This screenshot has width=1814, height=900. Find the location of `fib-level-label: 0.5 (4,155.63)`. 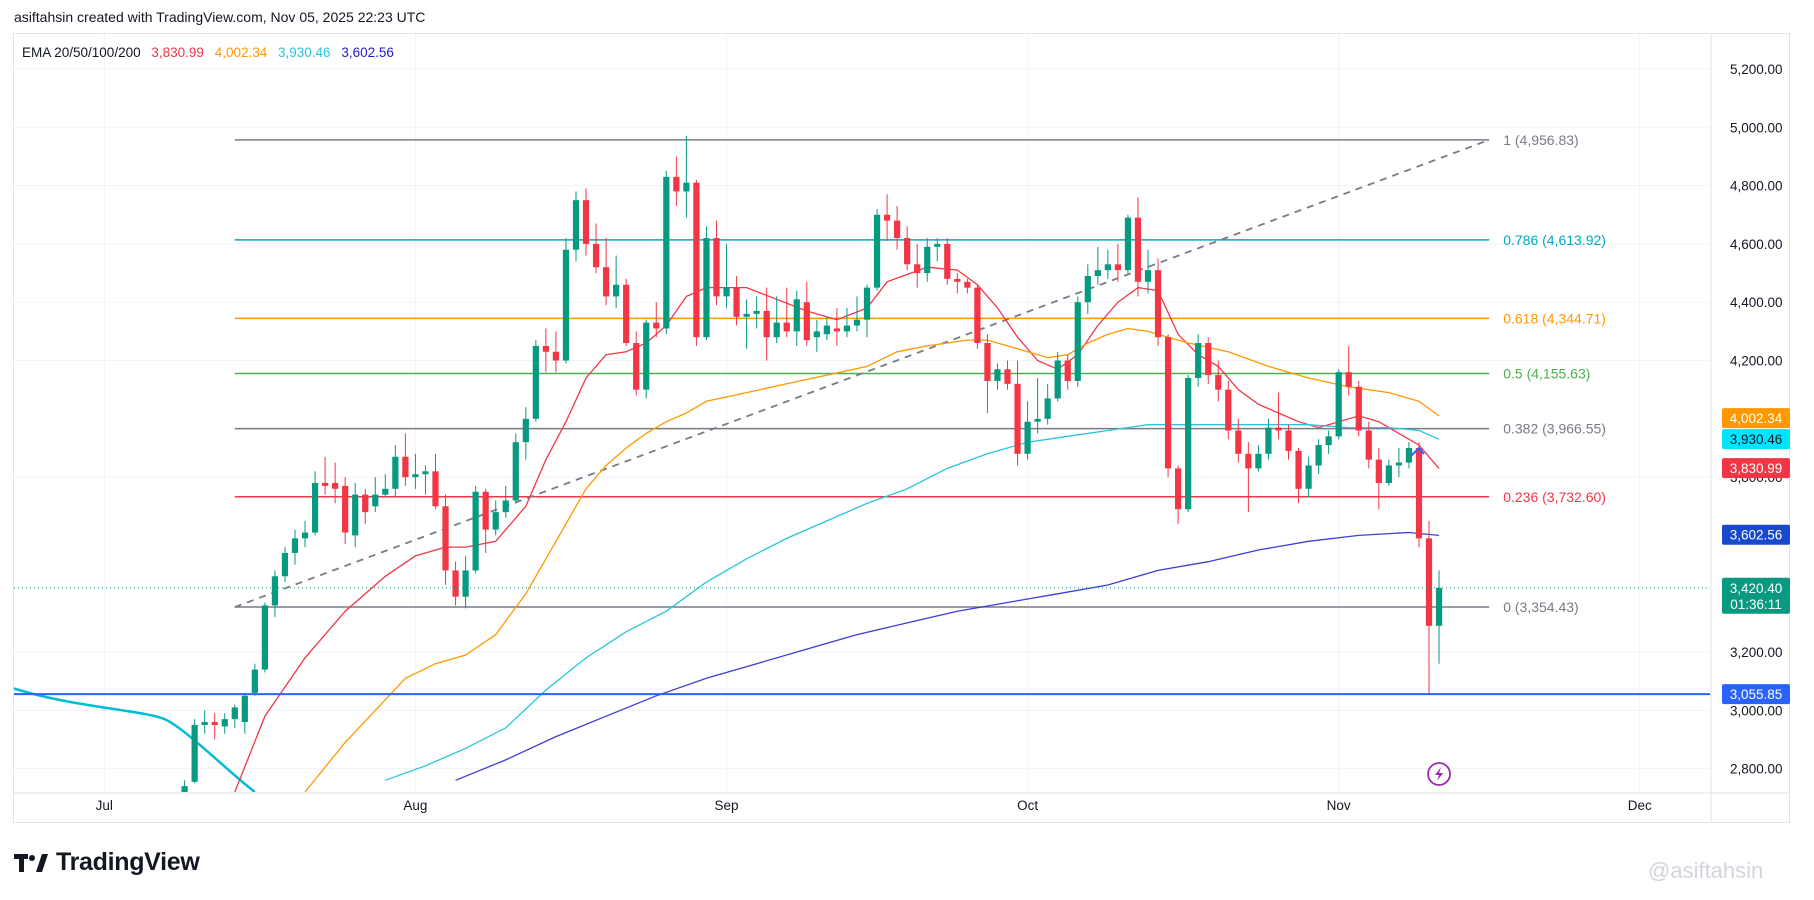

fib-level-label: 0.5 (4,155.63) is located at coordinates (1546, 373).